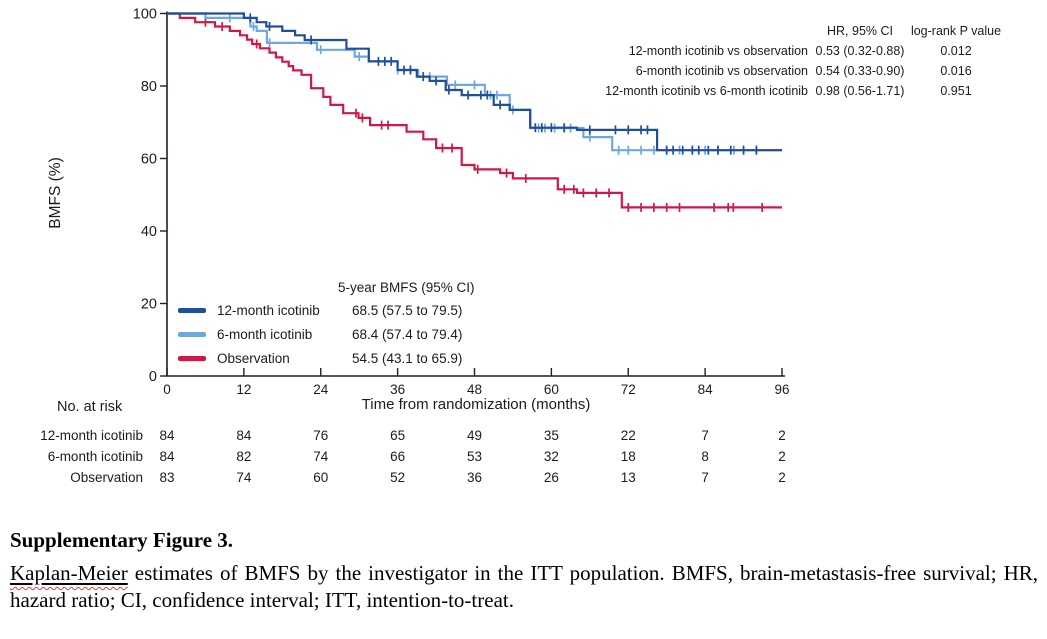 This screenshot has width=1047, height=639. I want to click on at-risk-value: 8, so click(705, 456).